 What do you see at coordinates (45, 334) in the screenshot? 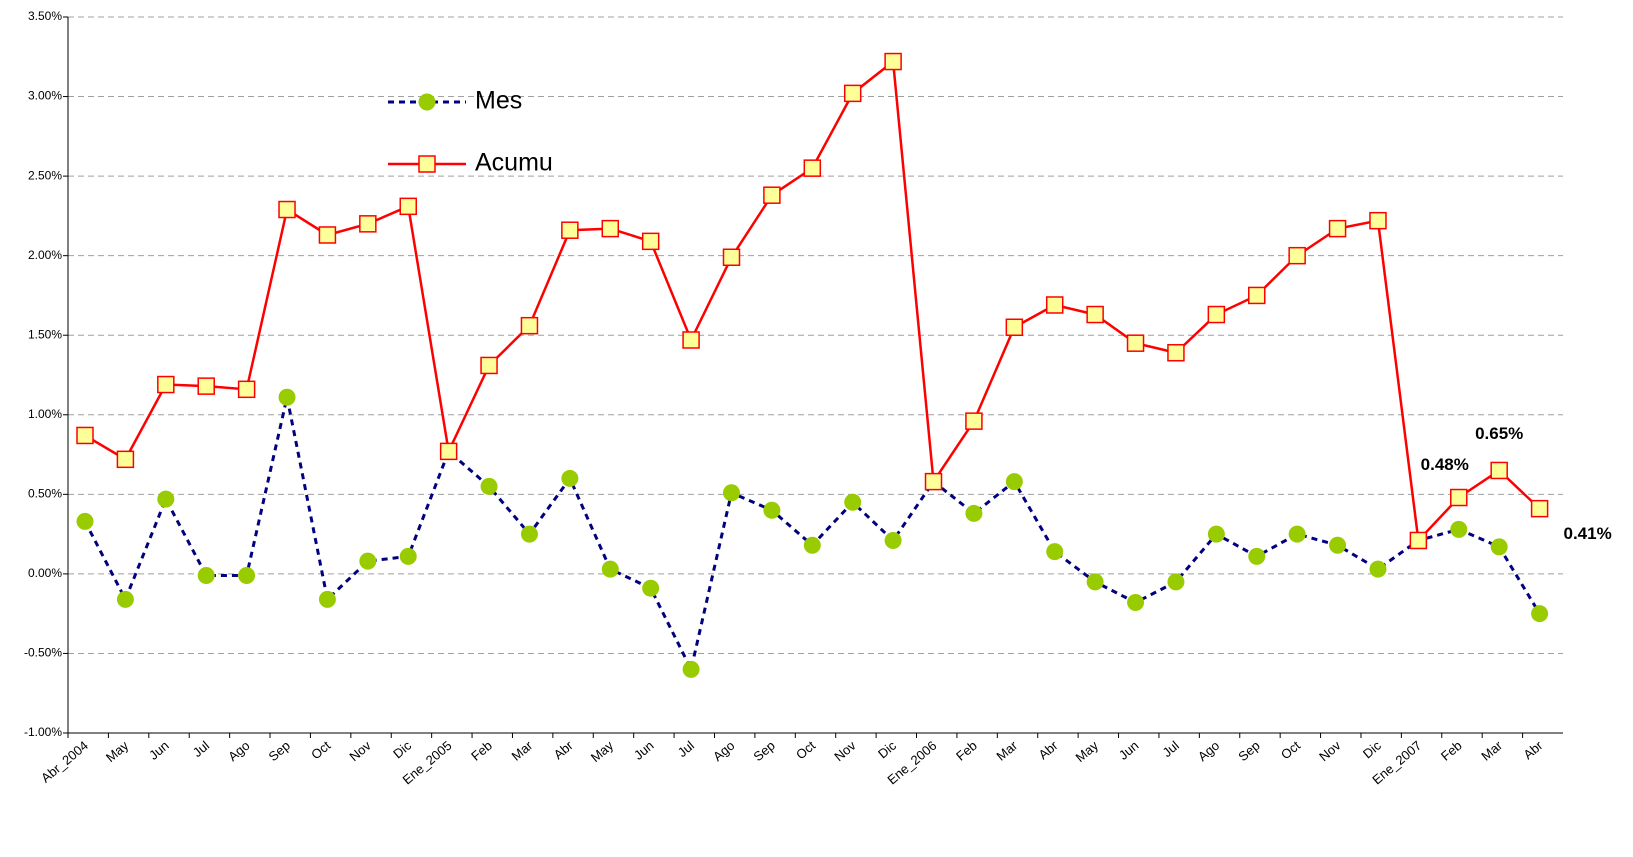
I see `y-tick-label: 1.50%` at bounding box center [45, 334].